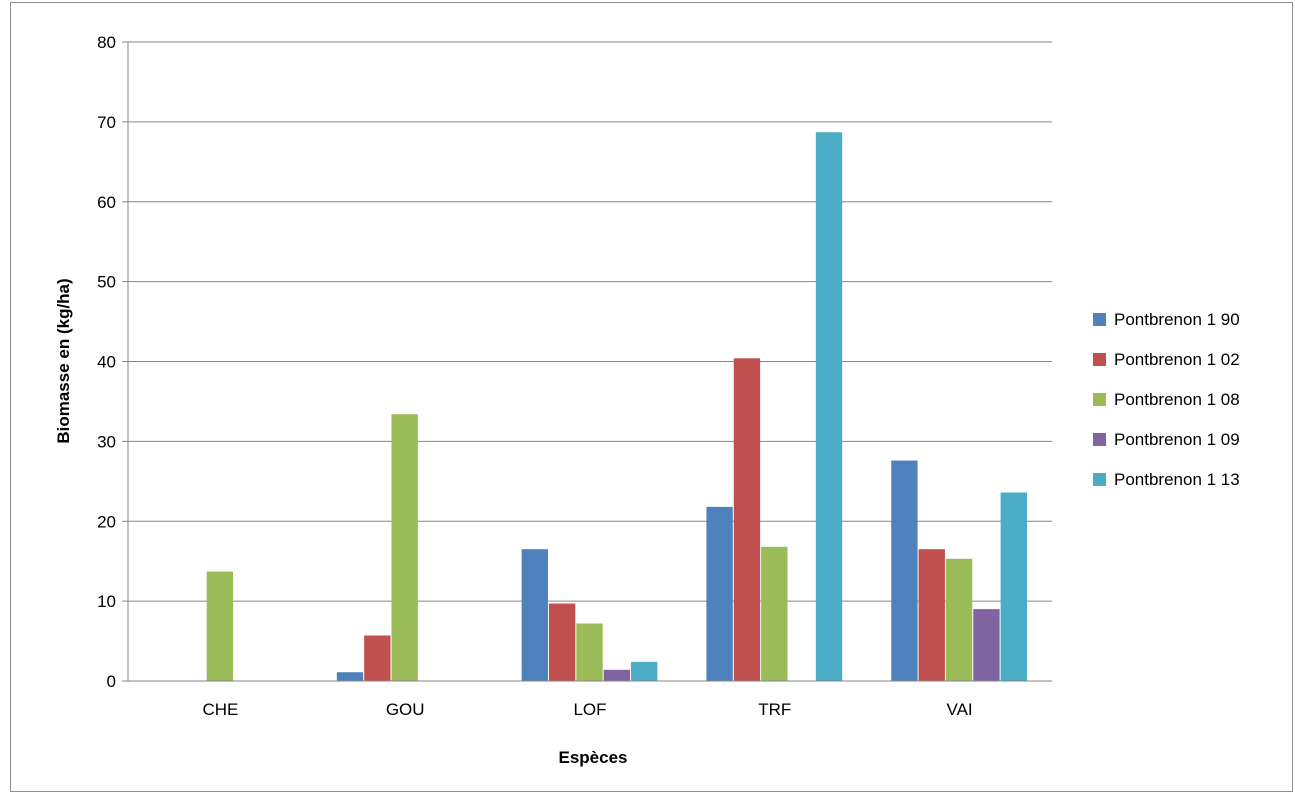  Describe the element at coordinates (106, 202) in the screenshot. I see `y-tick-label: 60` at that location.